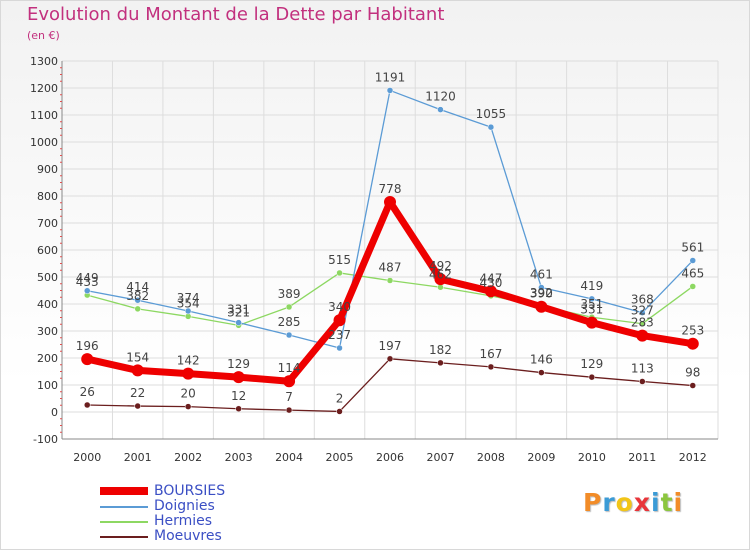 This screenshot has height=550, width=750. I want to click on x-tick-label: 2012, so click(693, 457).